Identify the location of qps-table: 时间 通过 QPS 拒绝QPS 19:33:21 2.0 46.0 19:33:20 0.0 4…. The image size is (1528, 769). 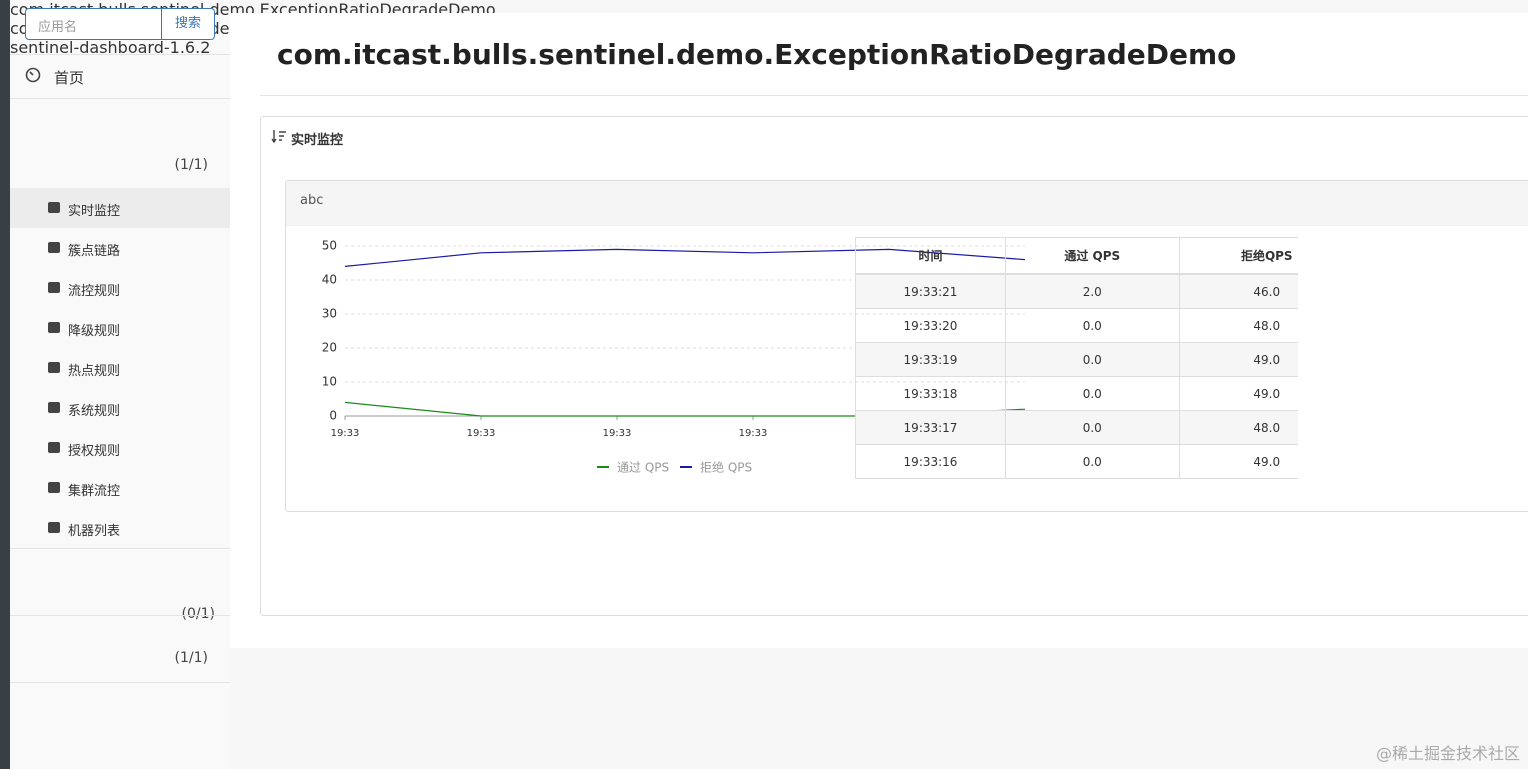
(1076, 358).